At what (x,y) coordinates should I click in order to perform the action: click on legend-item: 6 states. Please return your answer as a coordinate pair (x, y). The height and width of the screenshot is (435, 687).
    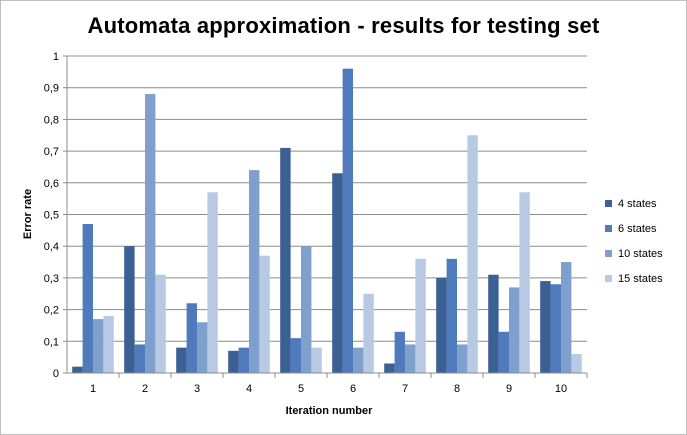
    Looking at the image, I should click on (634, 228).